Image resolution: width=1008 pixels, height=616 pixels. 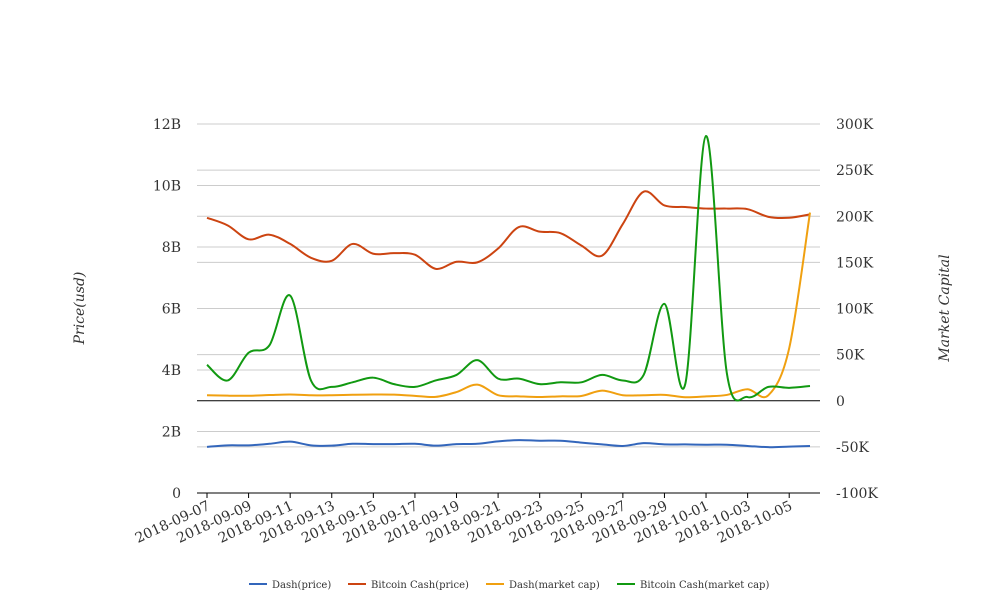 I want to click on right-tick-label: -50K, so click(x=853, y=448).